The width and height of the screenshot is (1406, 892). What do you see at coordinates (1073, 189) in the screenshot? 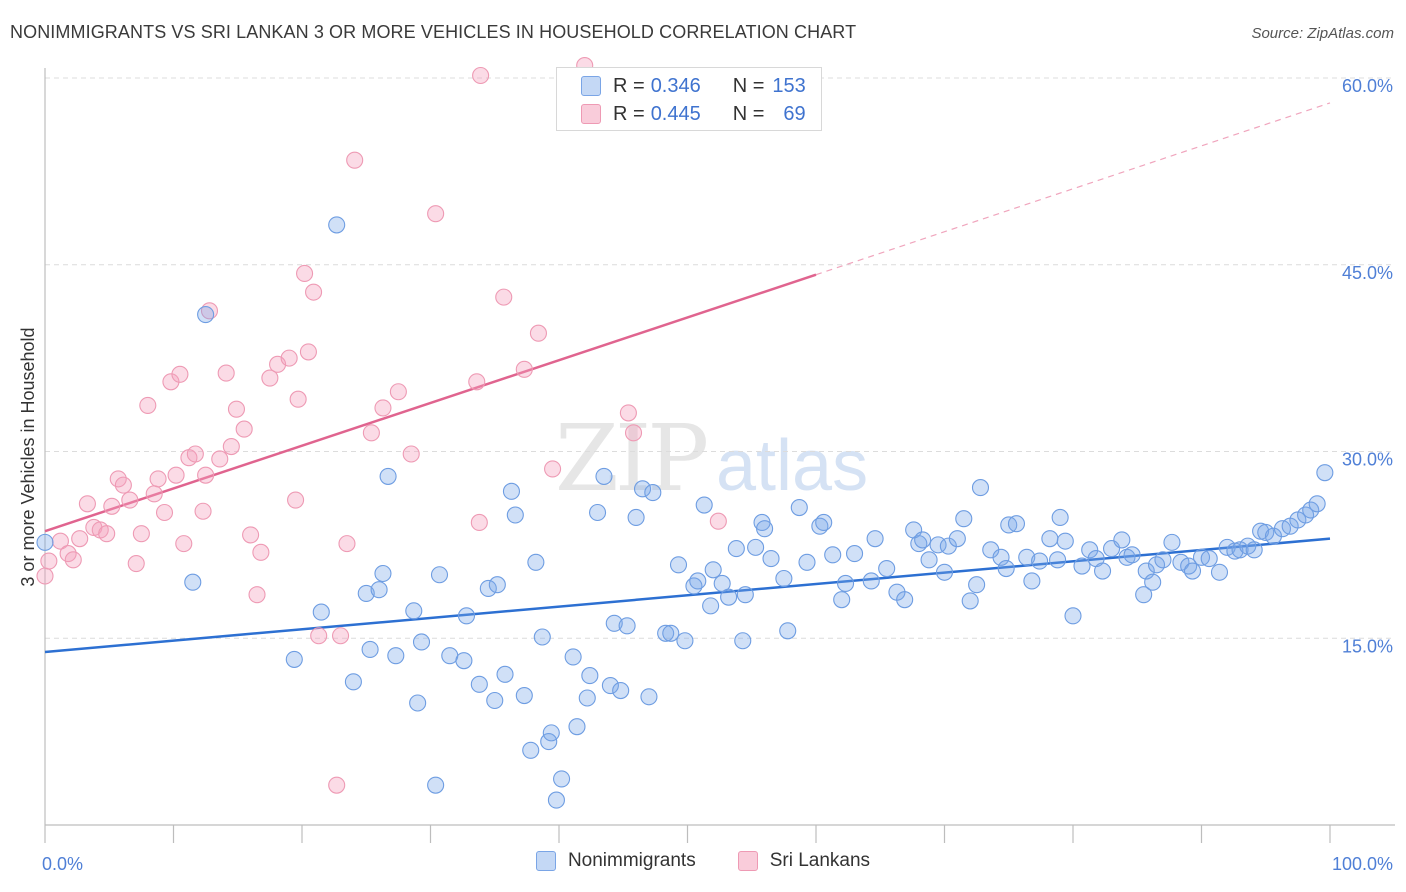
I see `sri-lankans-trend-extension` at bounding box center [1073, 189].